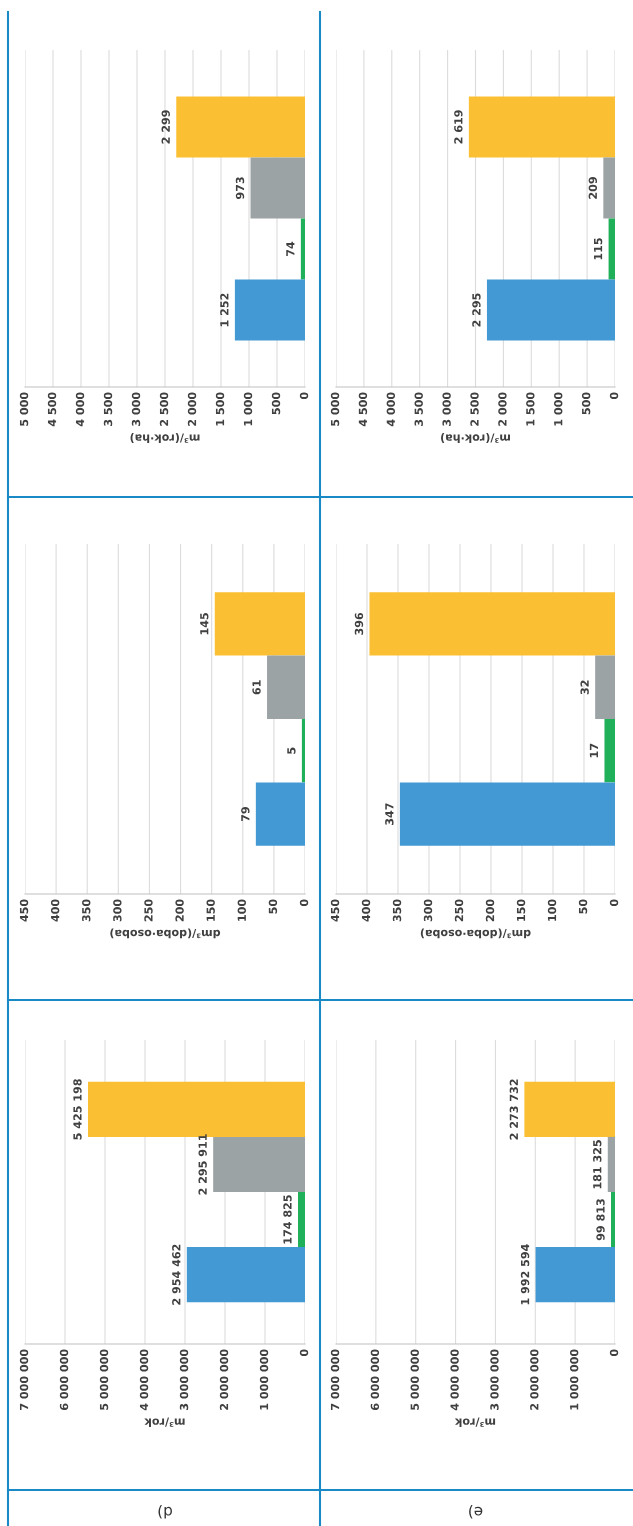 This screenshot has height=1526, width=633. What do you see at coordinates (176, 1274) in the screenshot?
I see `data-label: 2 954 462` at bounding box center [176, 1274].